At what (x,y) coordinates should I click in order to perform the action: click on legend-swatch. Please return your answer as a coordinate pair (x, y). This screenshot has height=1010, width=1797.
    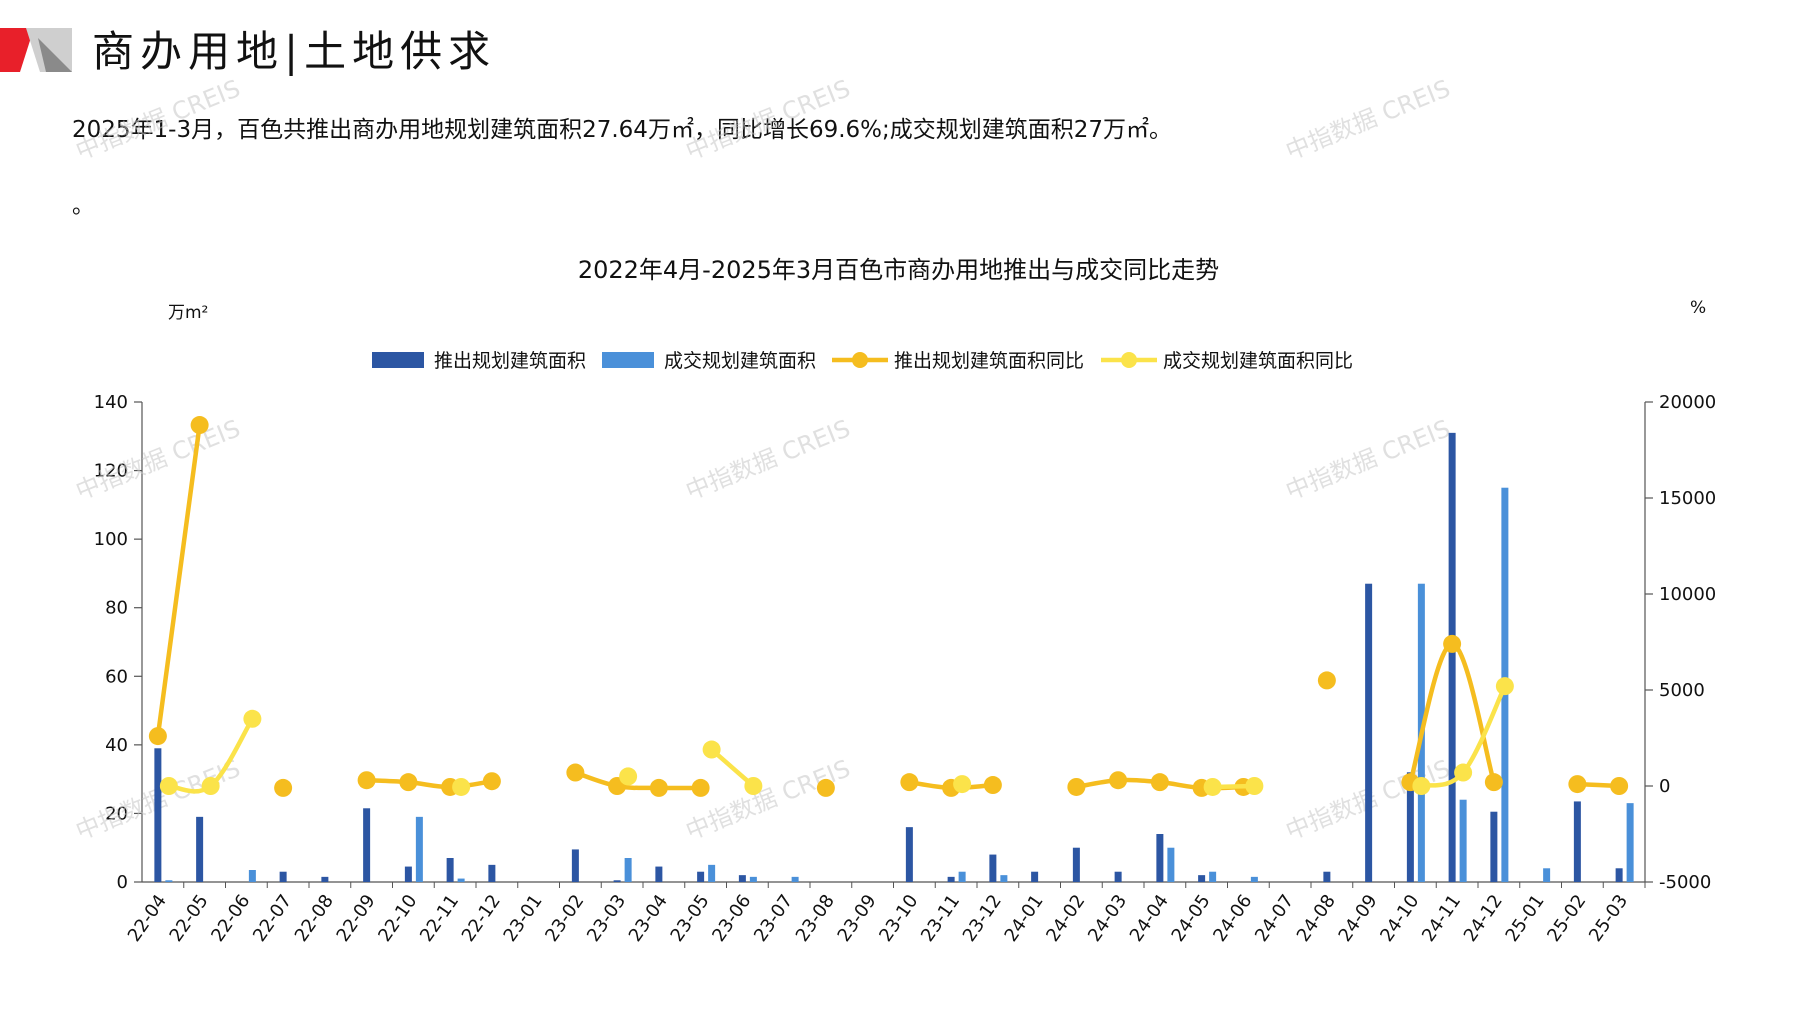
    Looking at the image, I should click on (398, 360).